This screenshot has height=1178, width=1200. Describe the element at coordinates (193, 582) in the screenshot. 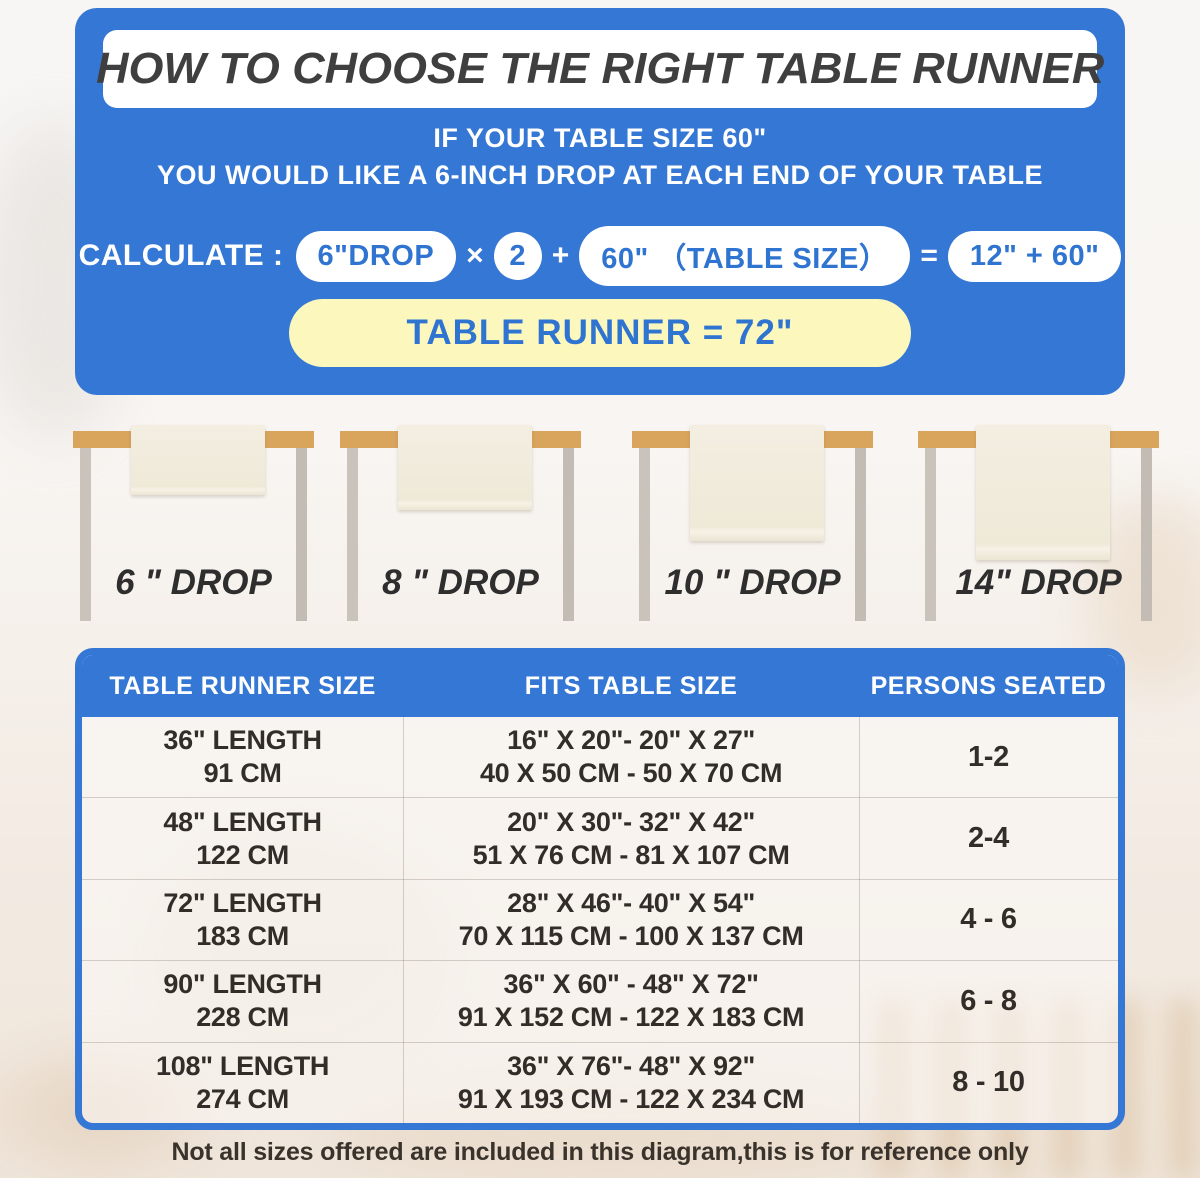

I see `drop-label: 6 " DROP` at that location.